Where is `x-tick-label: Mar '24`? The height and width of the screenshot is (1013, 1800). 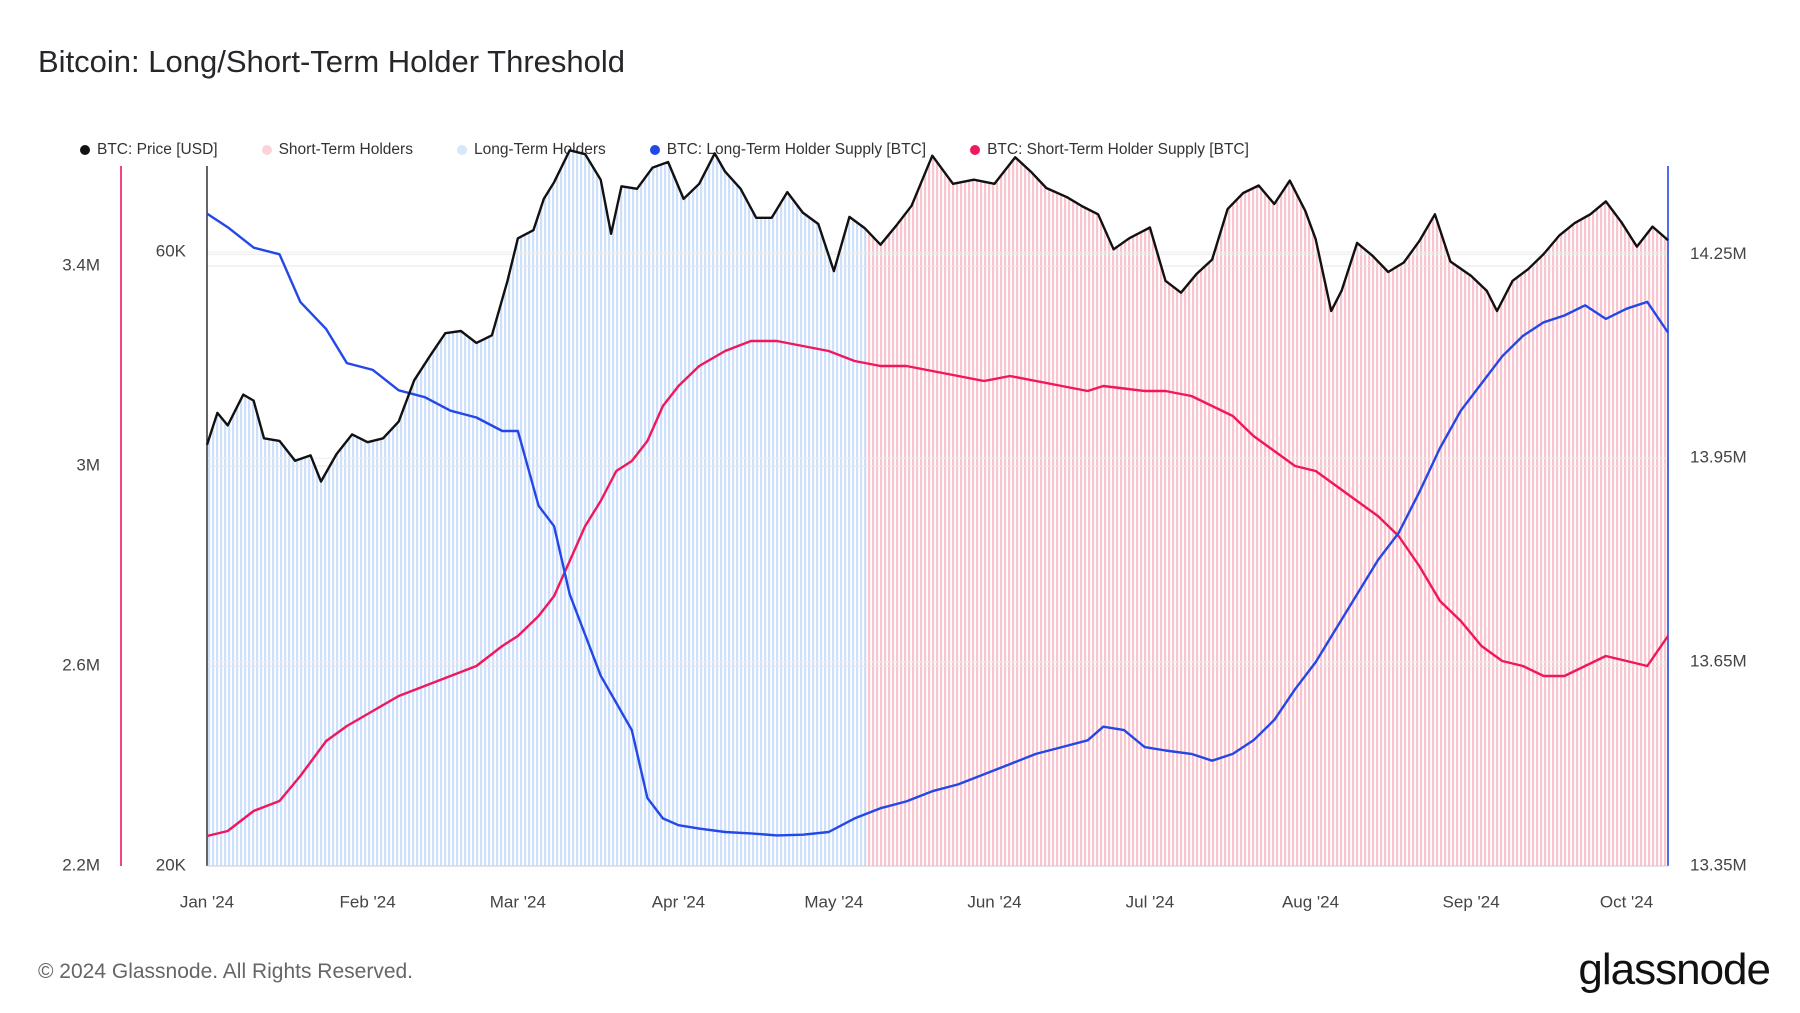
x-tick-label: Mar '24 is located at coordinates (518, 901).